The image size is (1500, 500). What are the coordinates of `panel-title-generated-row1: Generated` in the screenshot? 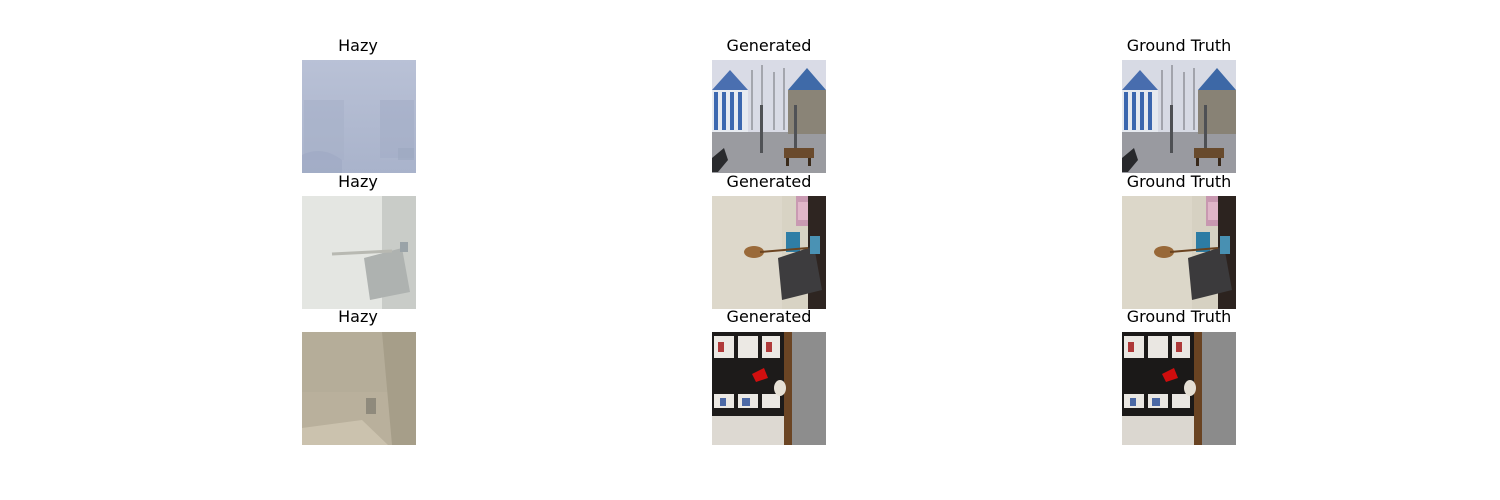 It's located at (769, 45).